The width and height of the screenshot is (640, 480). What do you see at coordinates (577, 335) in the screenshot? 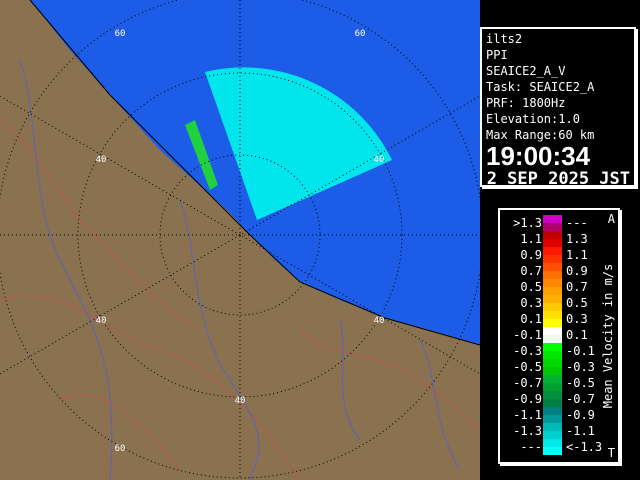
I see `legend-high-label: 0.1` at bounding box center [577, 335].